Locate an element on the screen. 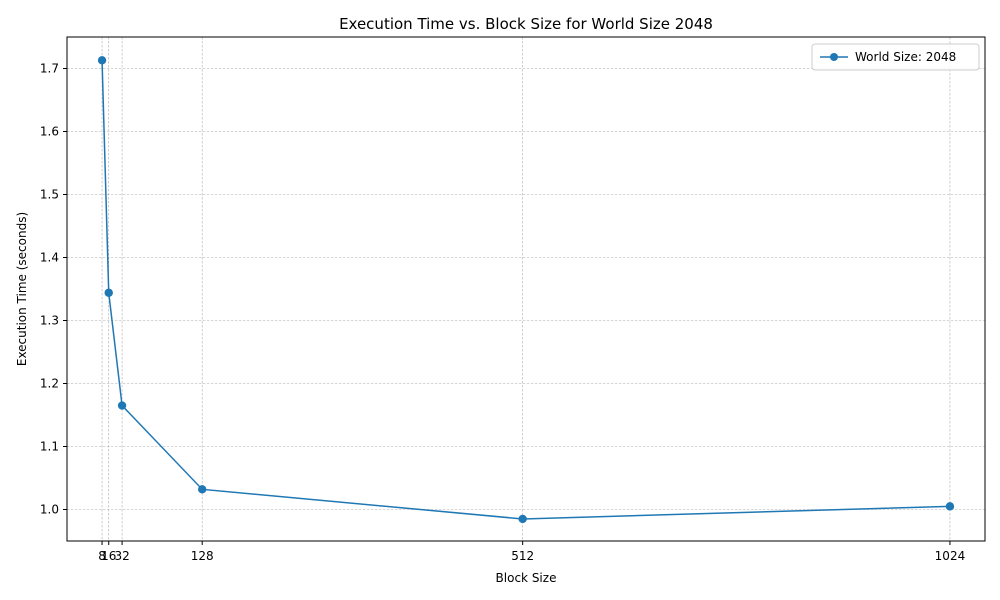 The height and width of the screenshot is (600, 1000). x-tick-label: 16 is located at coordinates (108, 556).